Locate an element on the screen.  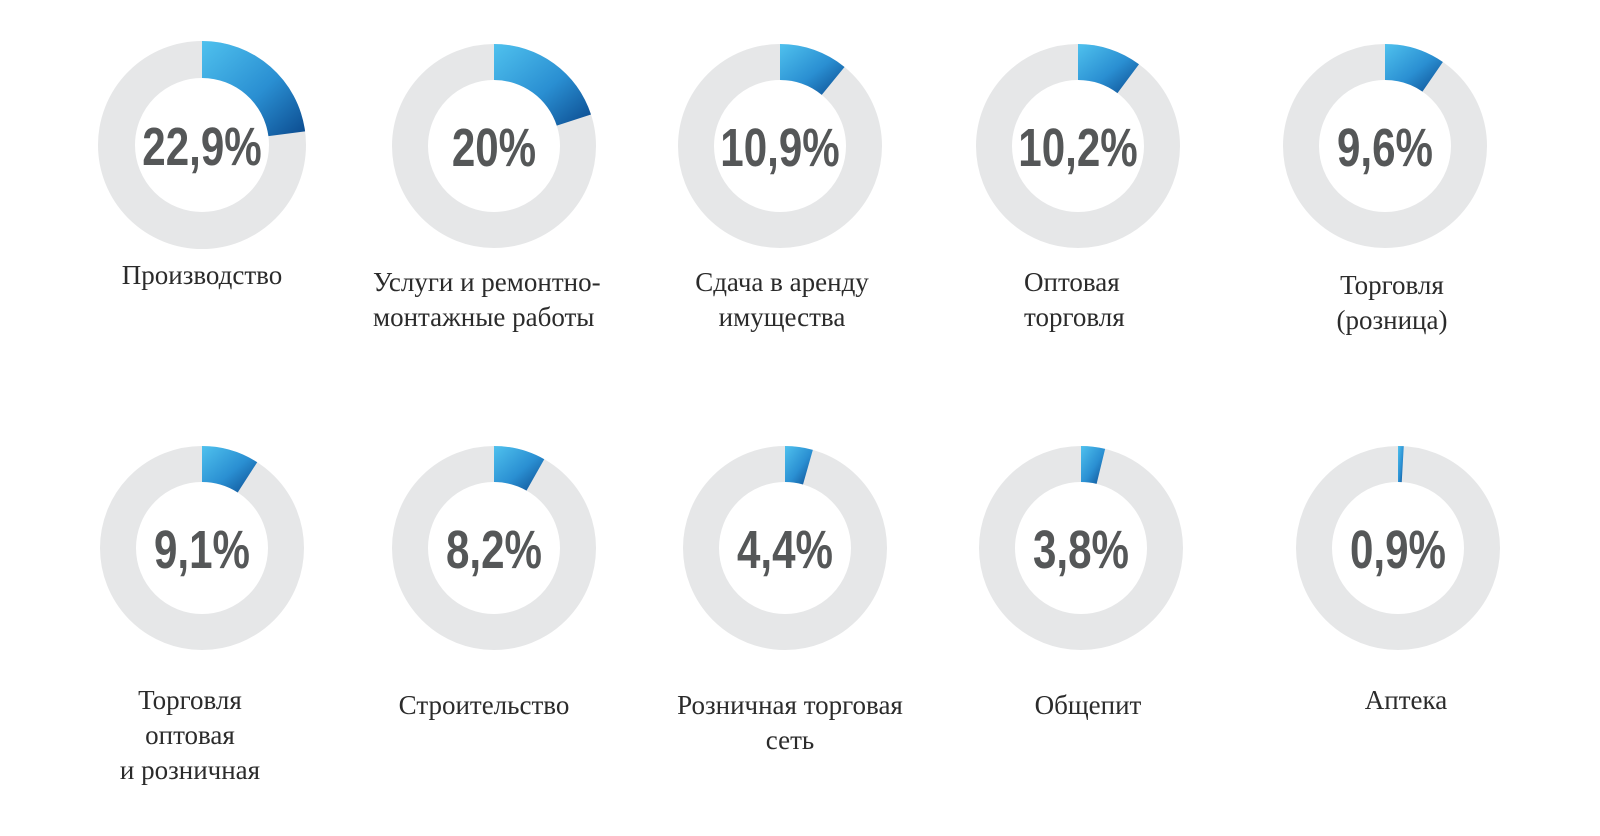
donut-value-label: 20% is located at coordinates (494, 148).